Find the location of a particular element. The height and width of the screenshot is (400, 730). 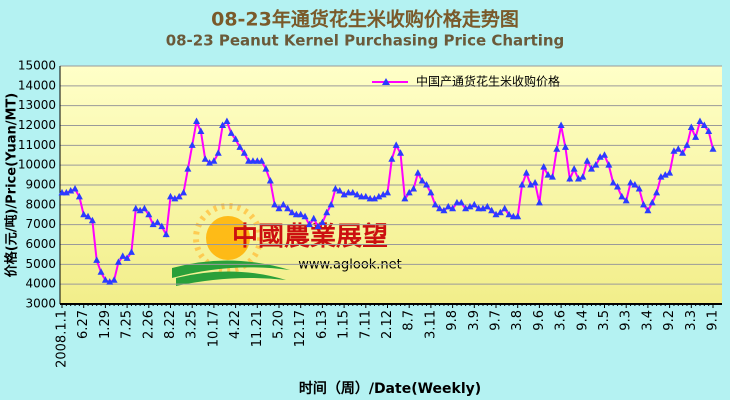

x-tick-label: 3.9 is located at coordinates (474, 320).